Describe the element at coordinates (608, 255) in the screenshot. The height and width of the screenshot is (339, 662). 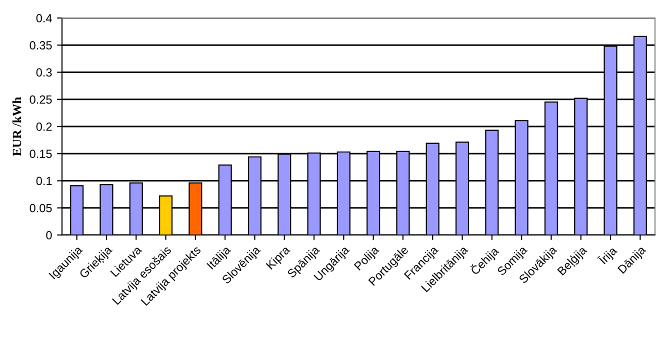
I see `x-tick-label: Īrija` at that location.